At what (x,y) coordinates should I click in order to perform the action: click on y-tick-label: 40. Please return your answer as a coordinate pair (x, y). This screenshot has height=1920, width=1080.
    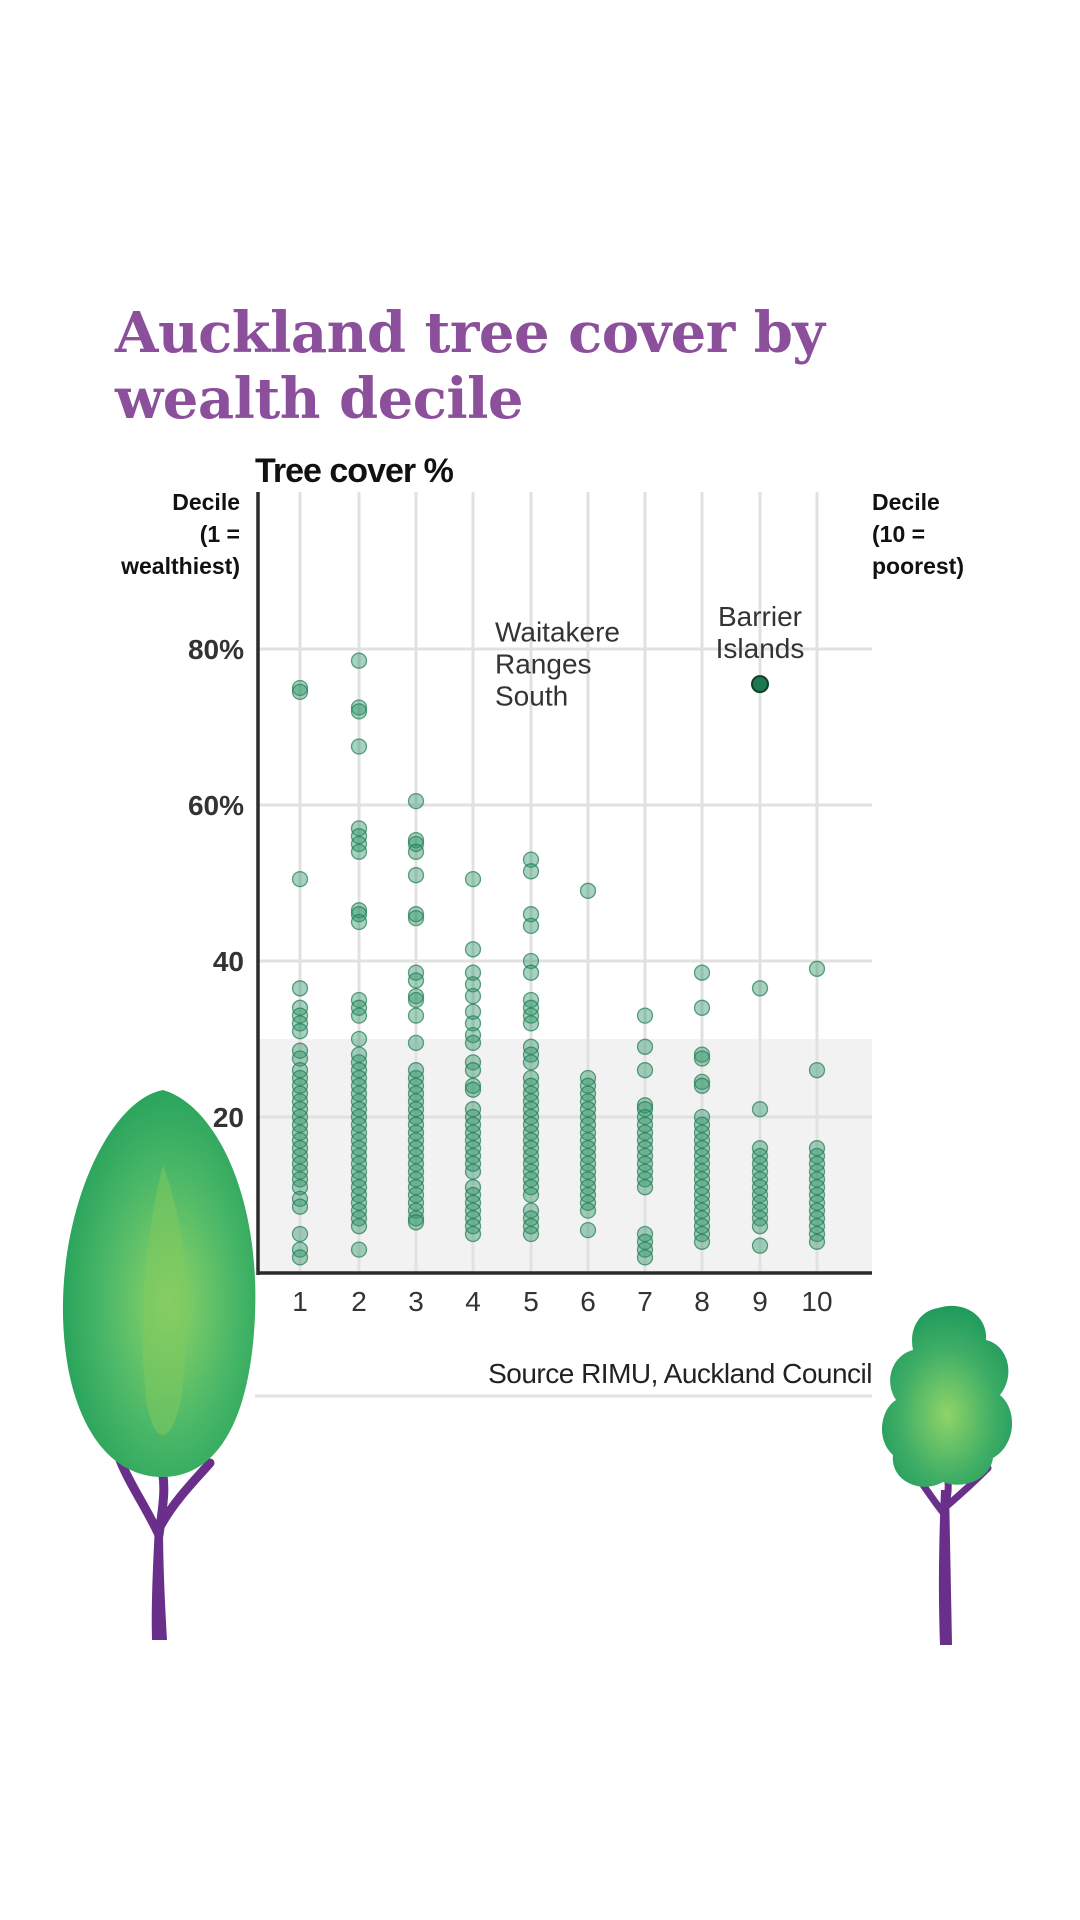
    Looking at the image, I should click on (228, 961).